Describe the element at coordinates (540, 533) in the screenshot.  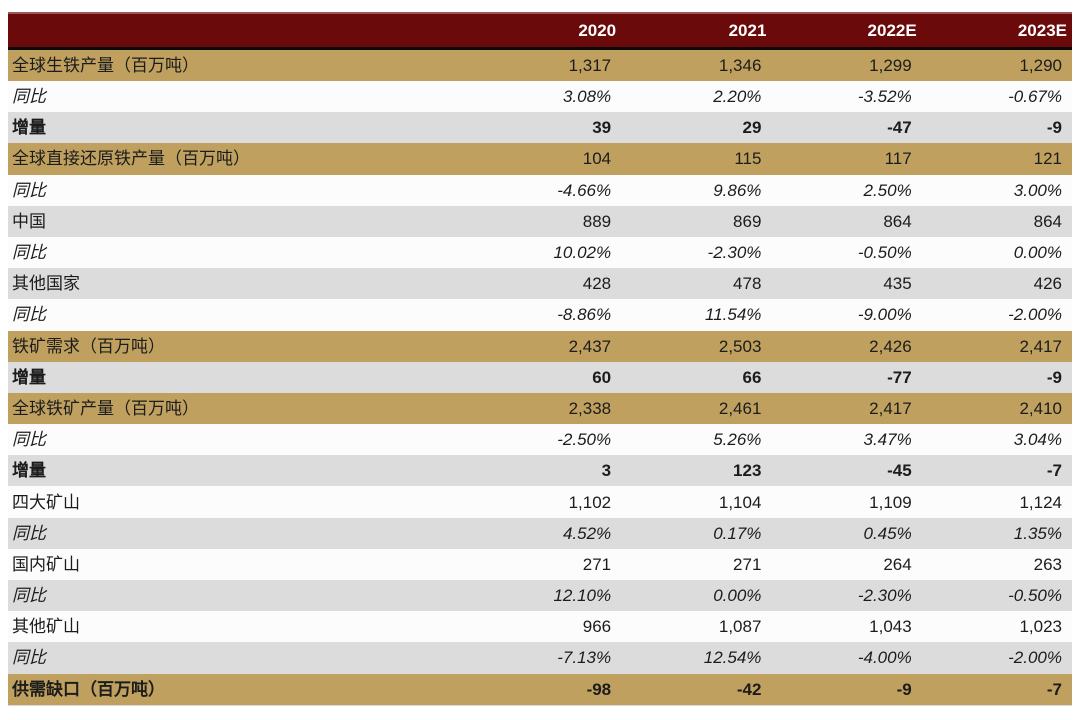
I see `table-row: 同比 4.52% 0.17% 0.45% 1.35%` at that location.